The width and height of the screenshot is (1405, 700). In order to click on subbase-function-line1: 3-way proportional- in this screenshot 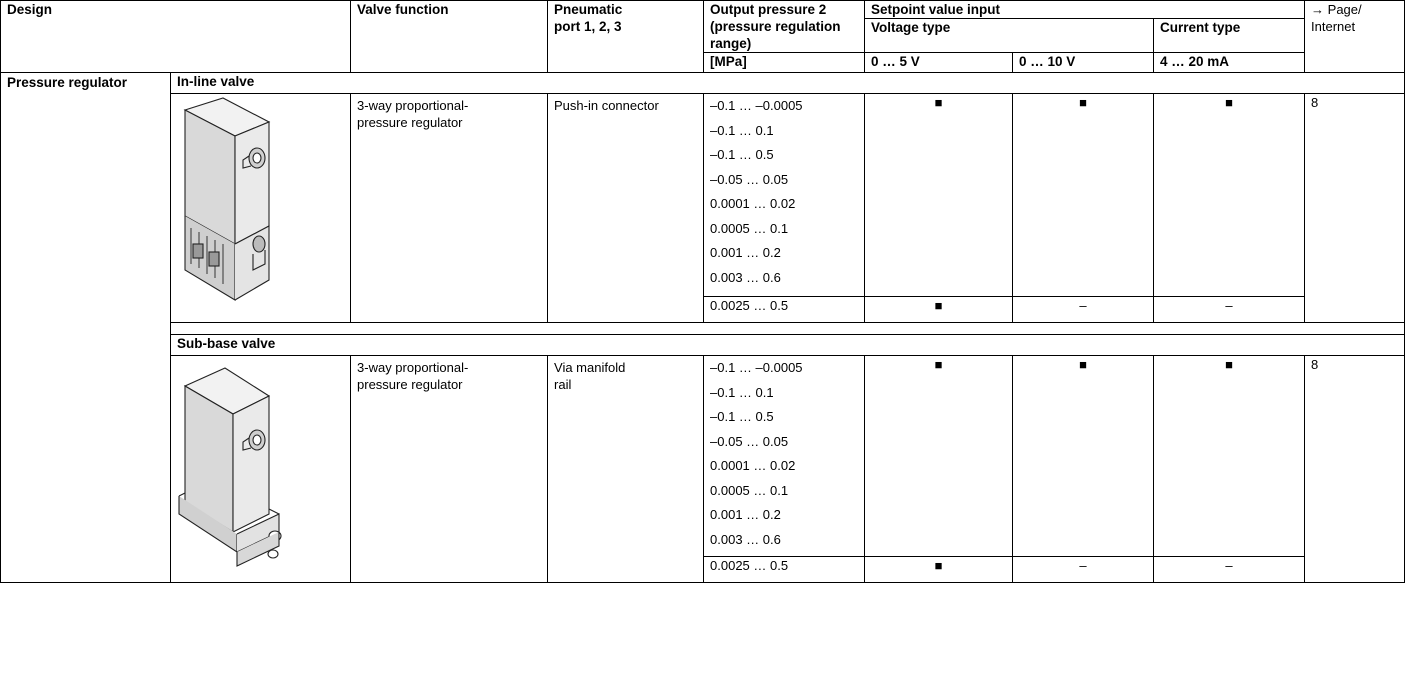, I will do `click(413, 367)`.